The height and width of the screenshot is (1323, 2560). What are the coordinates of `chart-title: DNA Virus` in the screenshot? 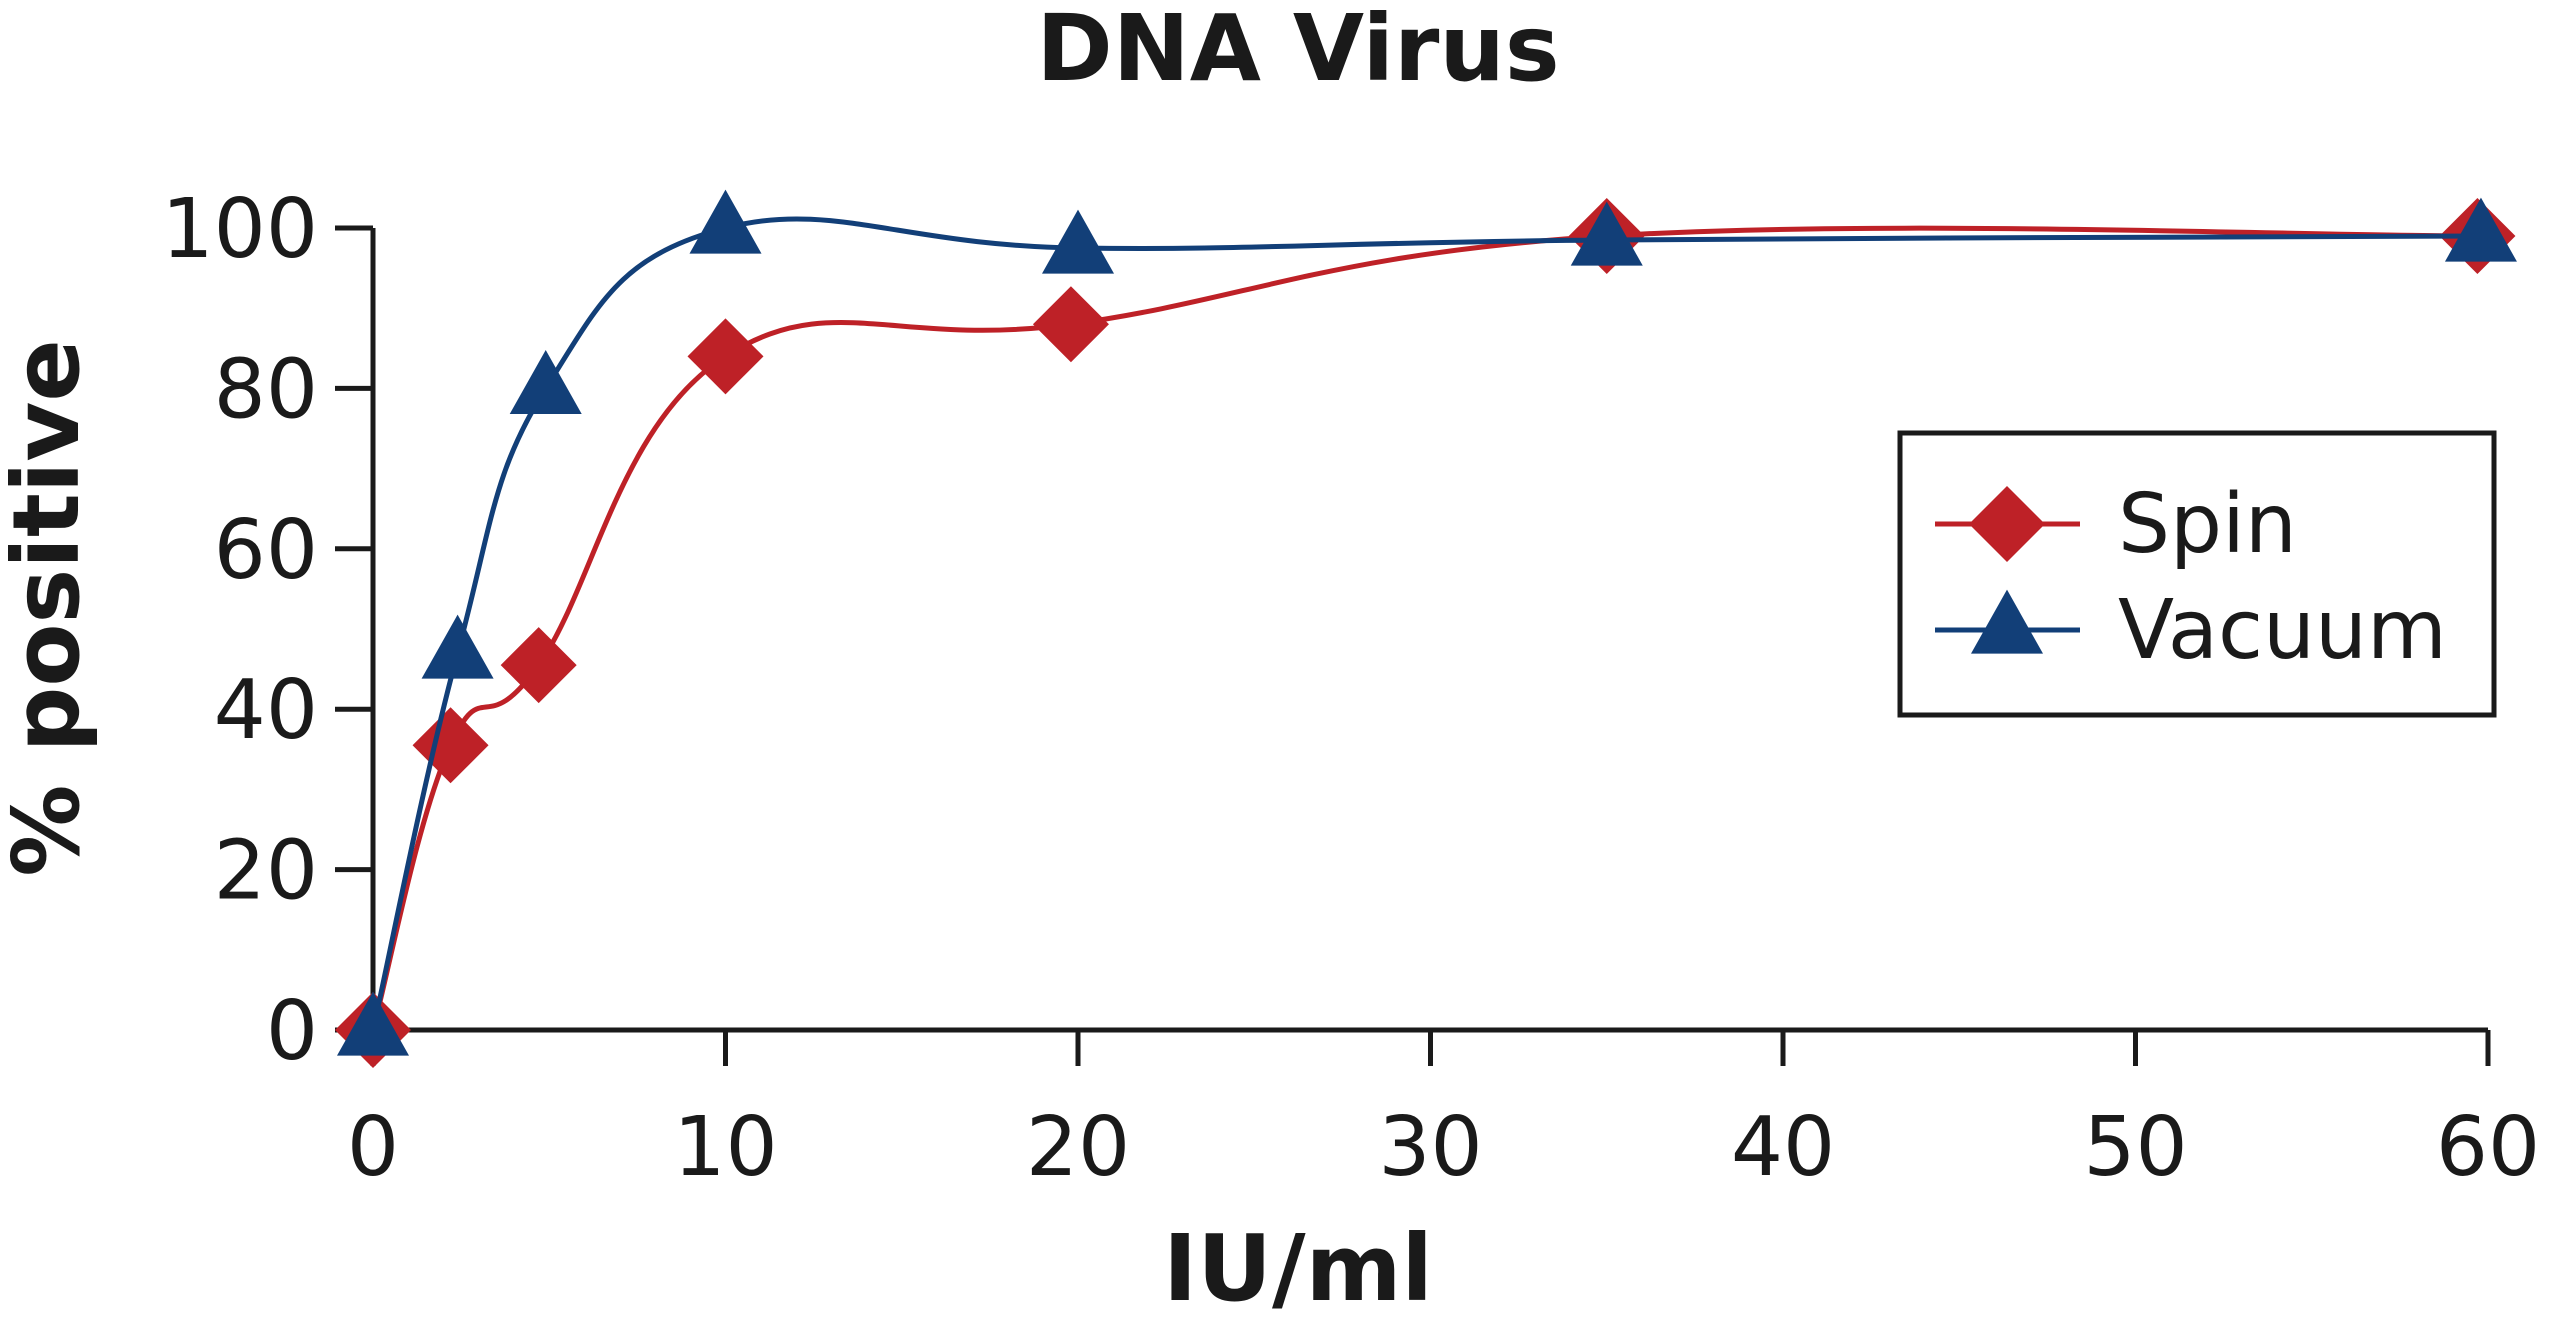 It's located at (1297, 51).